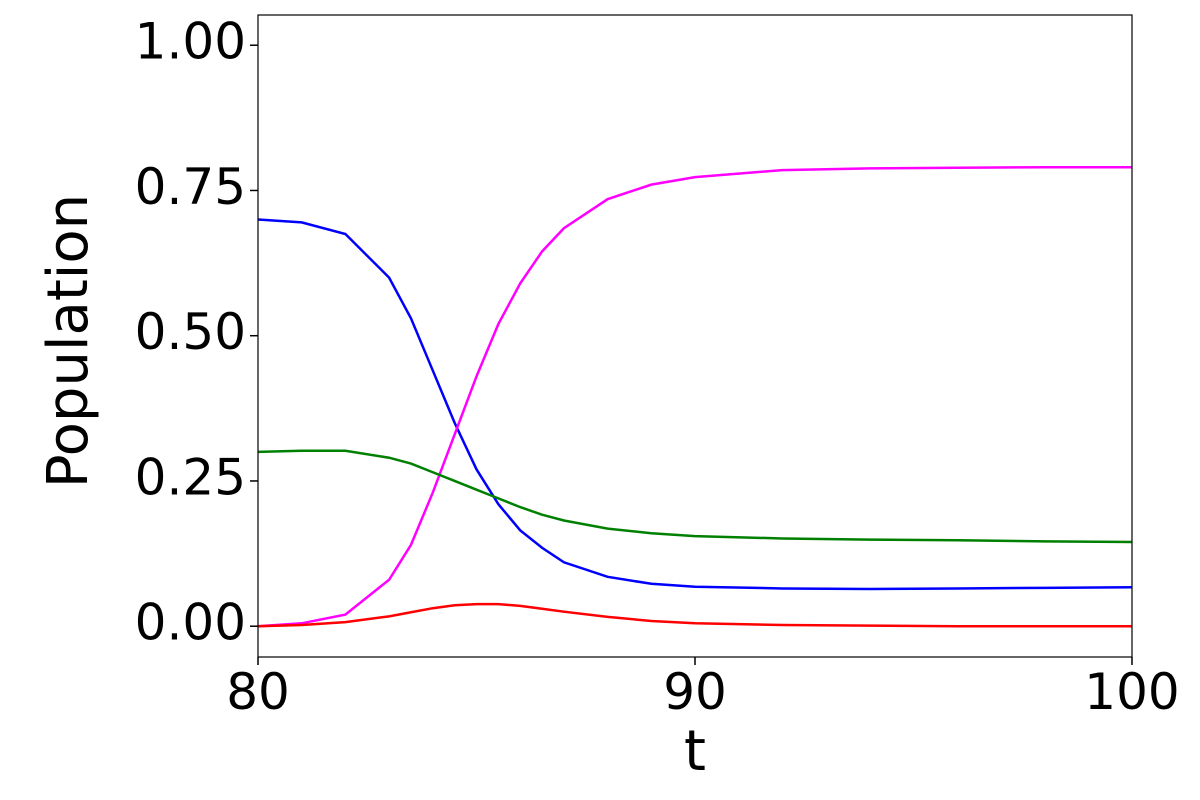 This screenshot has height=800, width=1200. Describe the element at coordinates (1131, 692) in the screenshot. I see `x-tick-label: 100` at that location.